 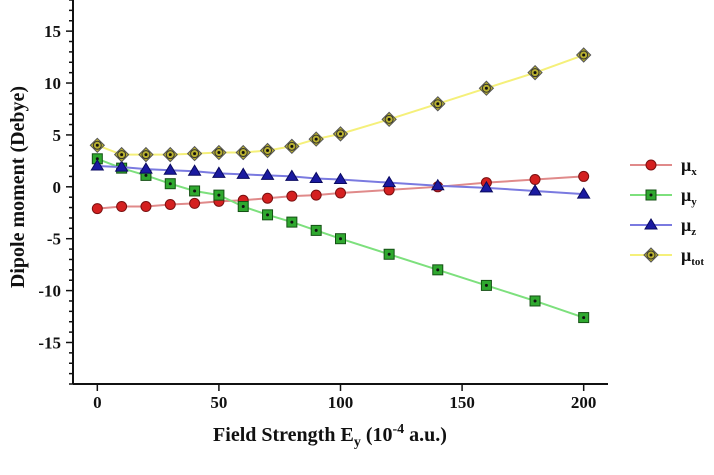 I want to click on x-label-close: a.u.), so click(x=425, y=435).